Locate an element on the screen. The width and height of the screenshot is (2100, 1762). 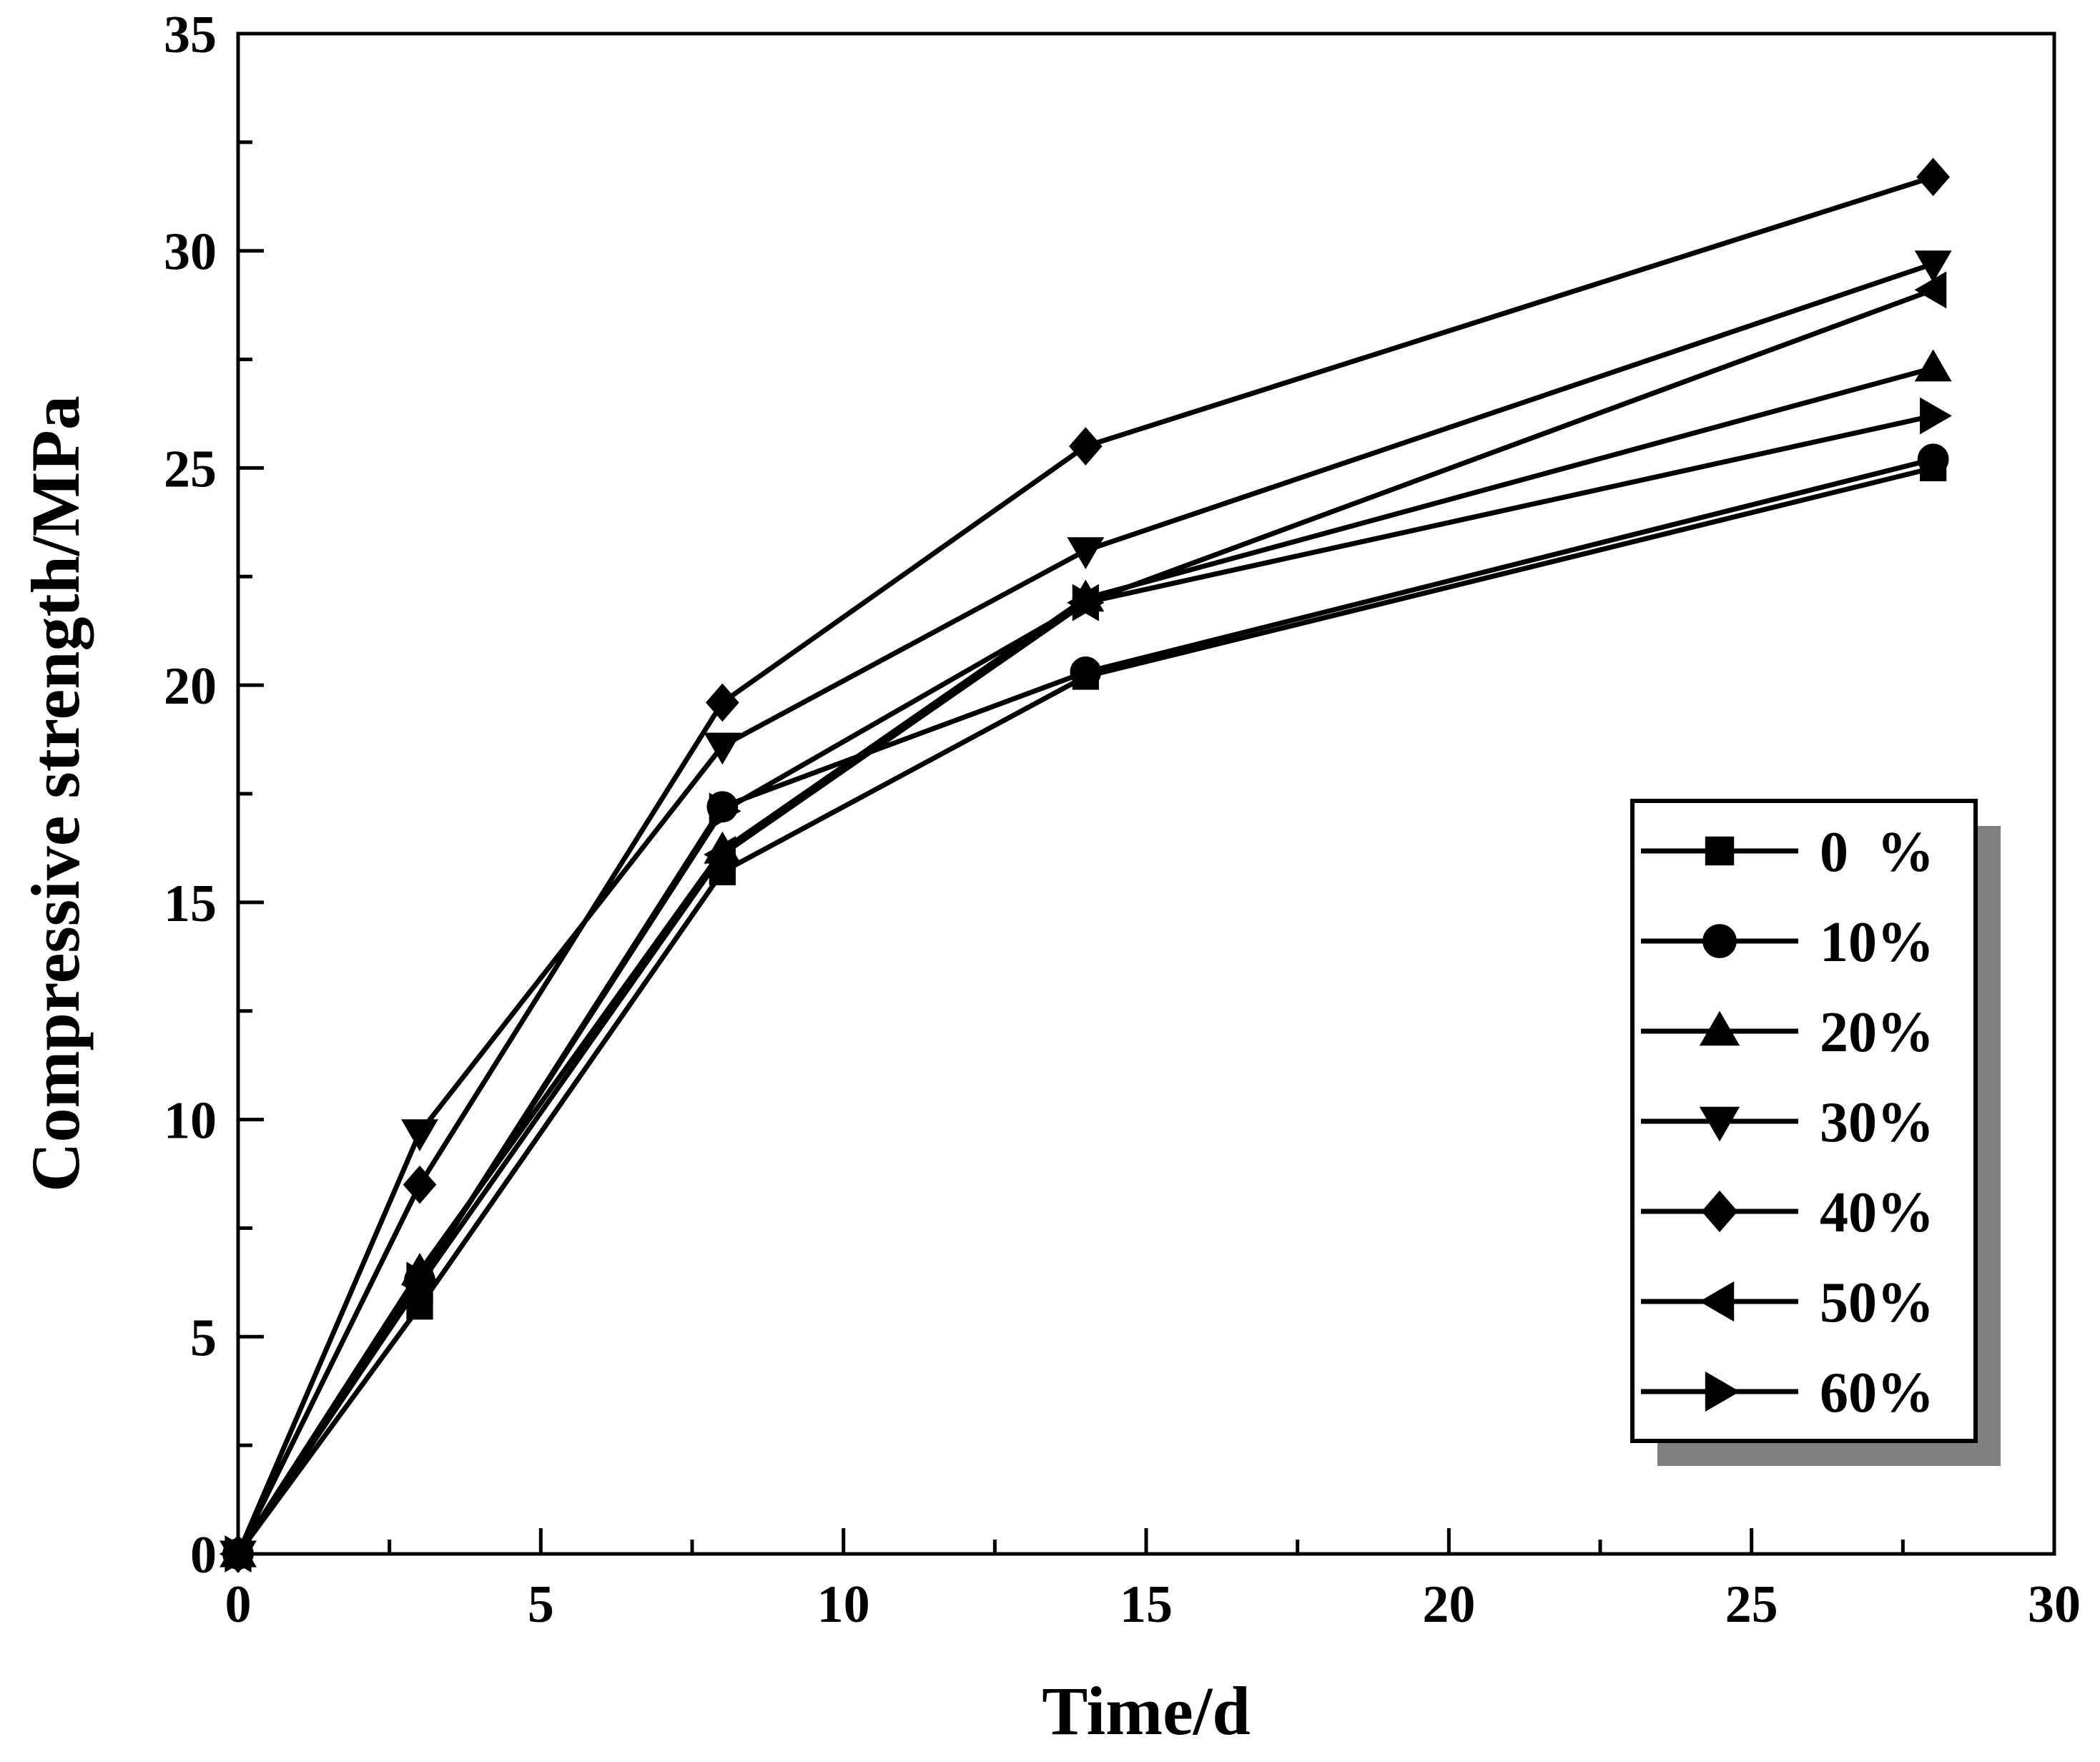
legend-item: 40% is located at coordinates (1787, 1212).